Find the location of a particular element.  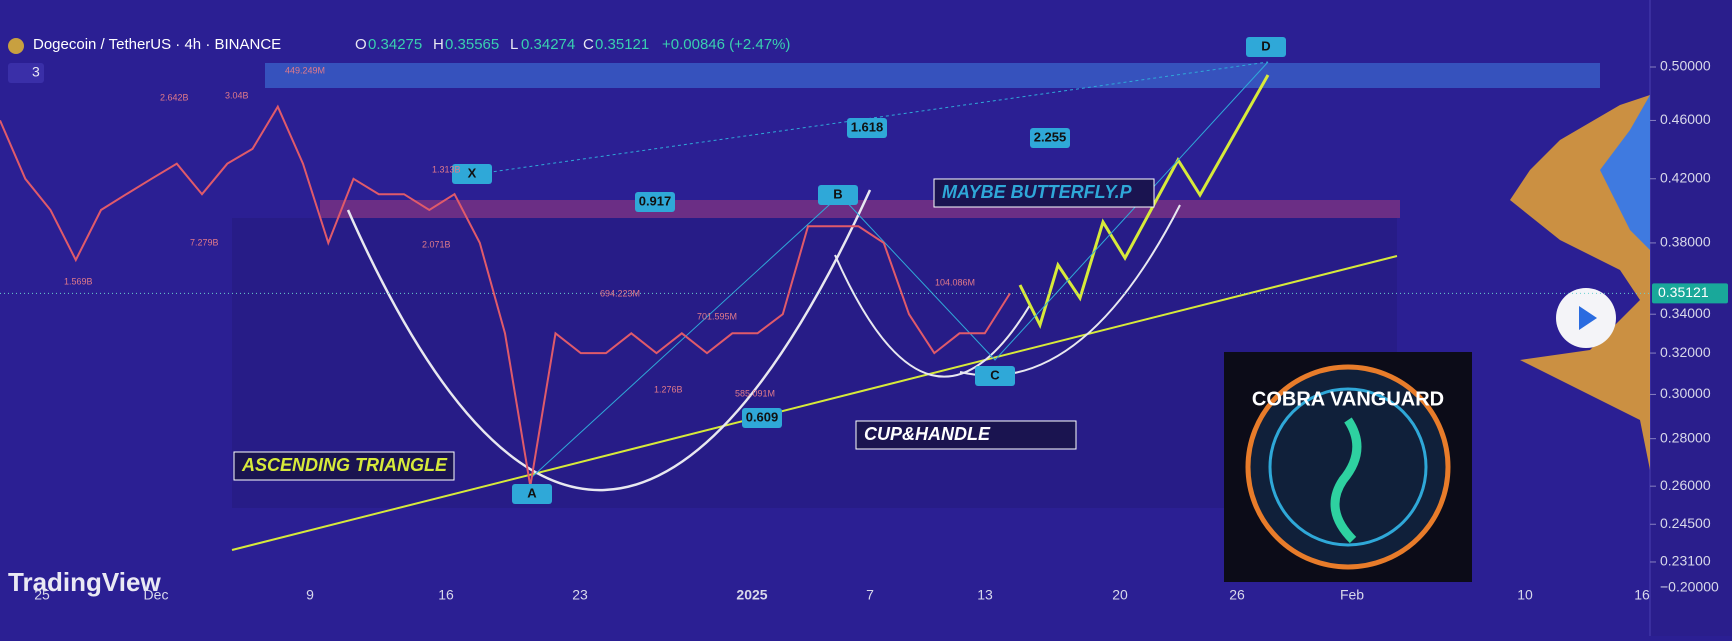

date-label: Feb is located at coordinates (1352, 595).